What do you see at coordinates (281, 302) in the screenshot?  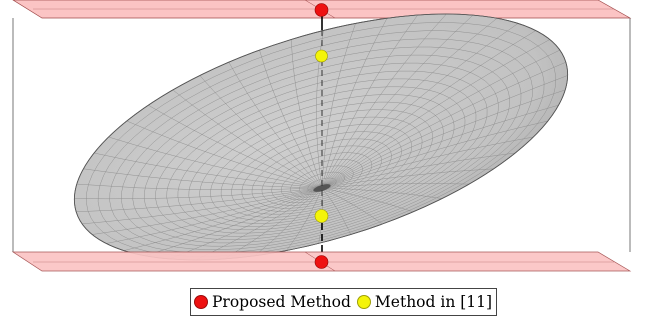 I see `legend-label-proposed-method: Proposed Method` at bounding box center [281, 302].